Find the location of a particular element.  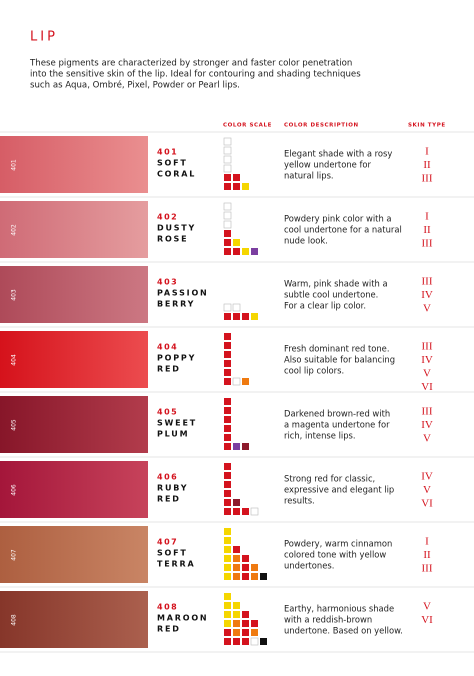

name: TERRA is located at coordinates (176, 564).